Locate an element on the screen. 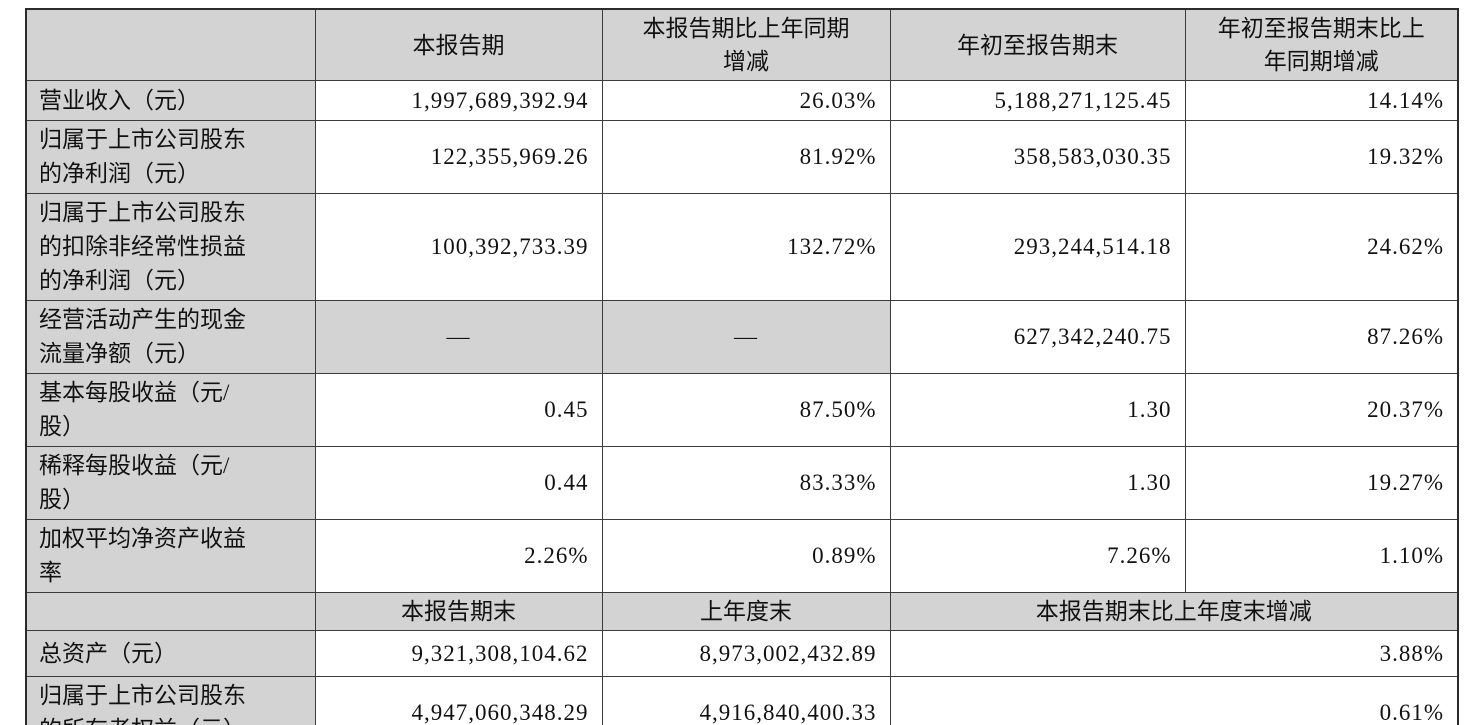 The height and width of the screenshot is (725, 1479). cell-value: 4,916,840,400.33 is located at coordinates (746, 700).